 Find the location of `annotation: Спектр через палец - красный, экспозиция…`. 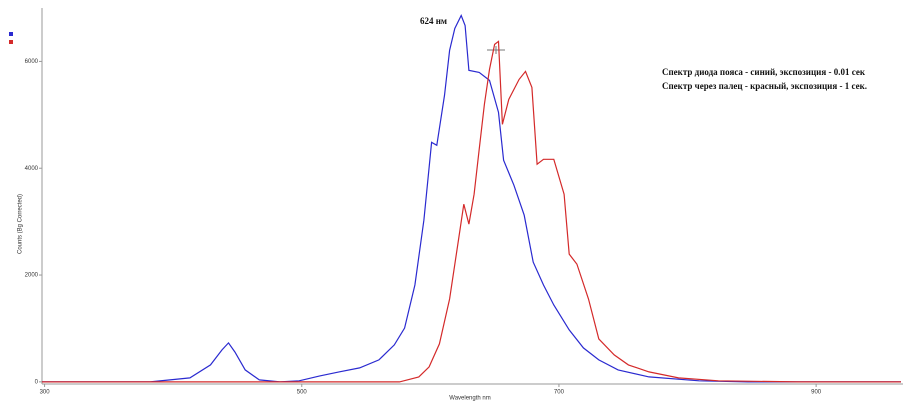

annotation: Спектр через палец - красный, экспозиция… is located at coordinates (764, 86).